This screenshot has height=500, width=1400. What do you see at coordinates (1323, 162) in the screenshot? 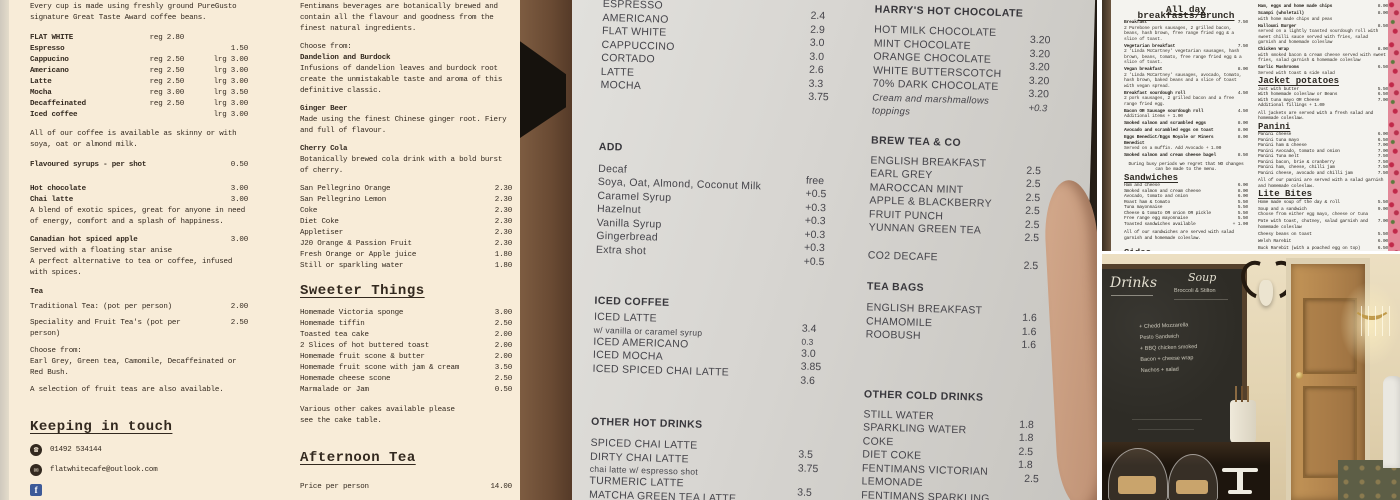
I see `panini-row: Panini bacon, brie & cranberry 7.50` at bounding box center [1323, 162].